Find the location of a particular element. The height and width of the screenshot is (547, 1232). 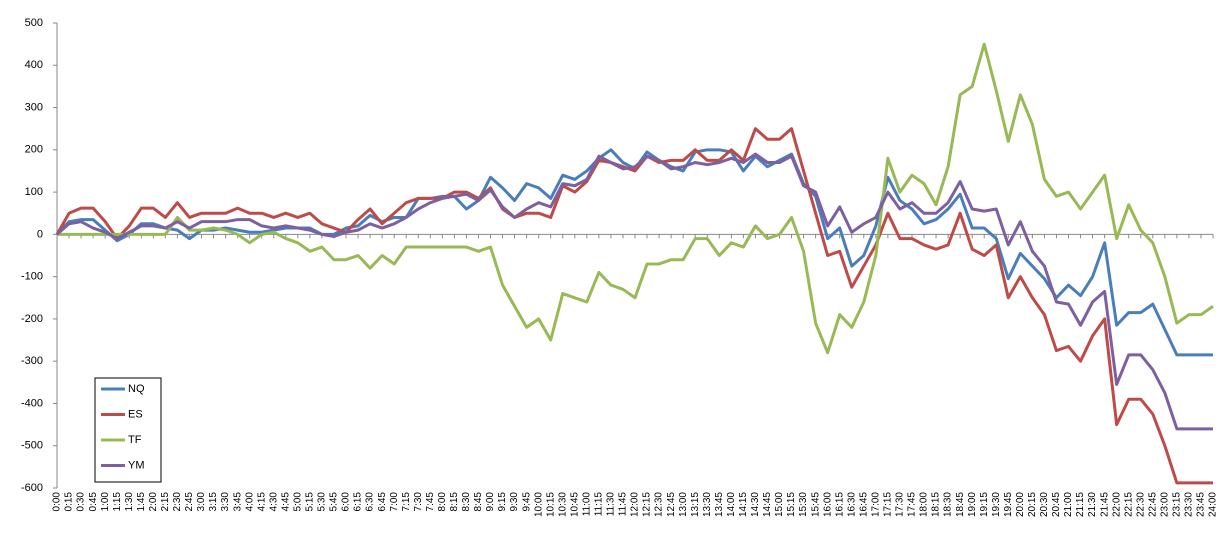

x-tick-label: 13:00 is located at coordinates (683, 504).